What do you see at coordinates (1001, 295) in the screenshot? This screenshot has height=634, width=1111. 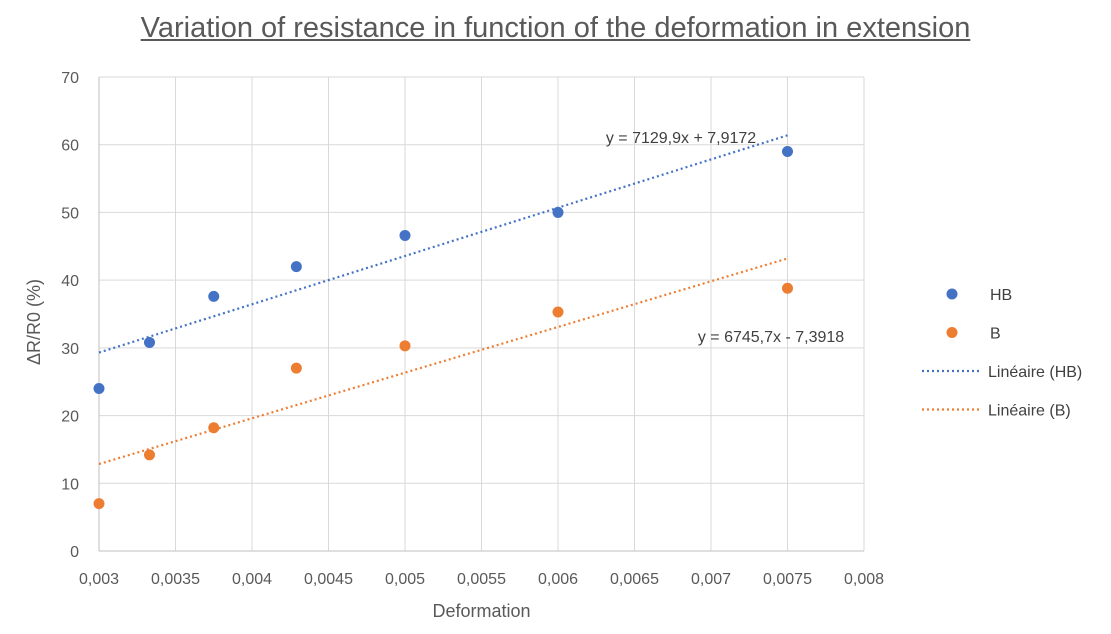 I see `legend-label: HB` at bounding box center [1001, 295].